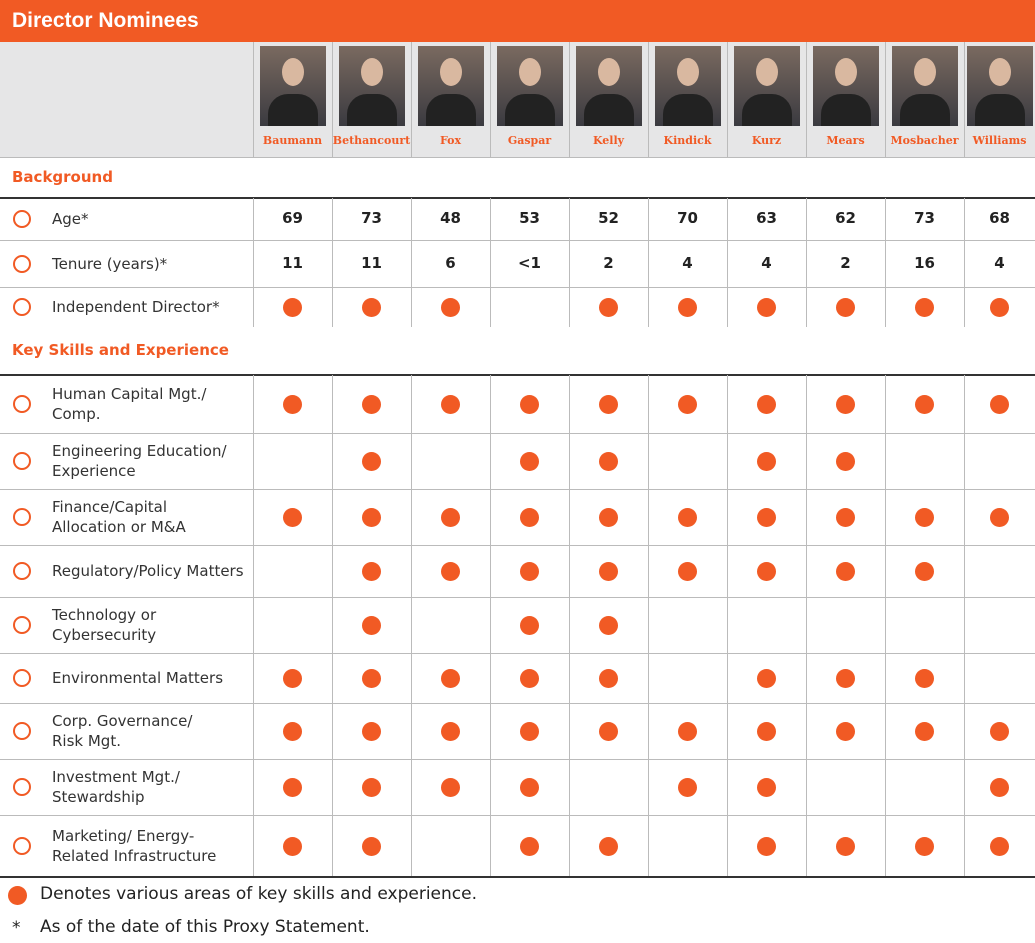 The height and width of the screenshot is (943, 1035). What do you see at coordinates (529, 218) in the screenshot?
I see `cell-value: 53` at bounding box center [529, 218].